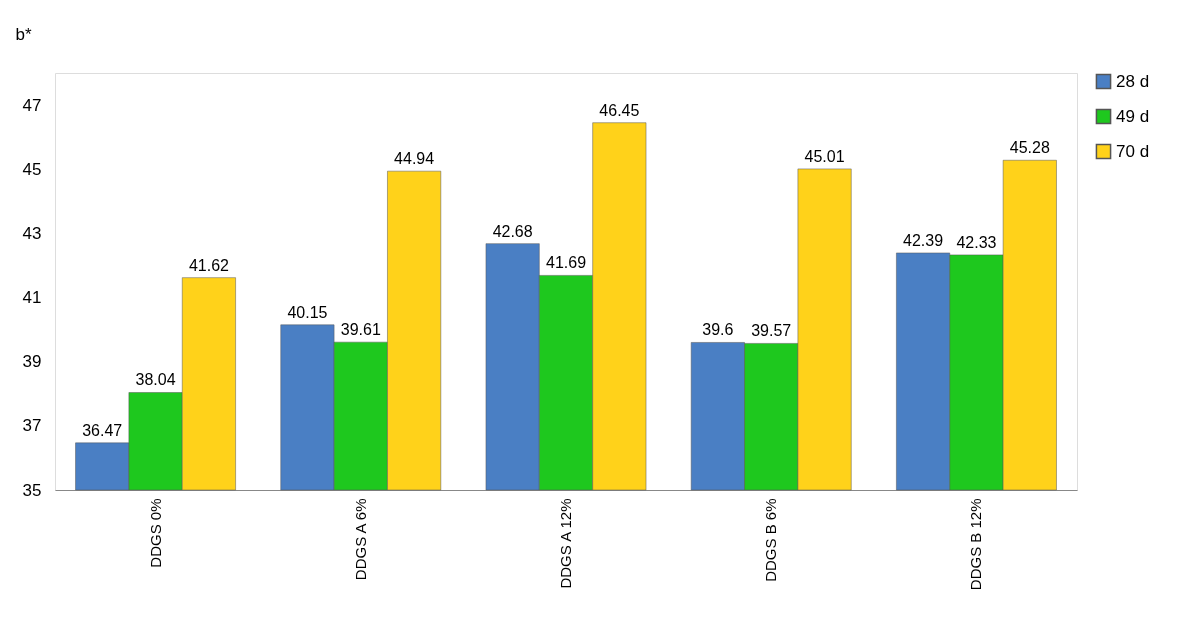 The width and height of the screenshot is (1184, 630). I want to click on data-label: 36.47, so click(102, 430).